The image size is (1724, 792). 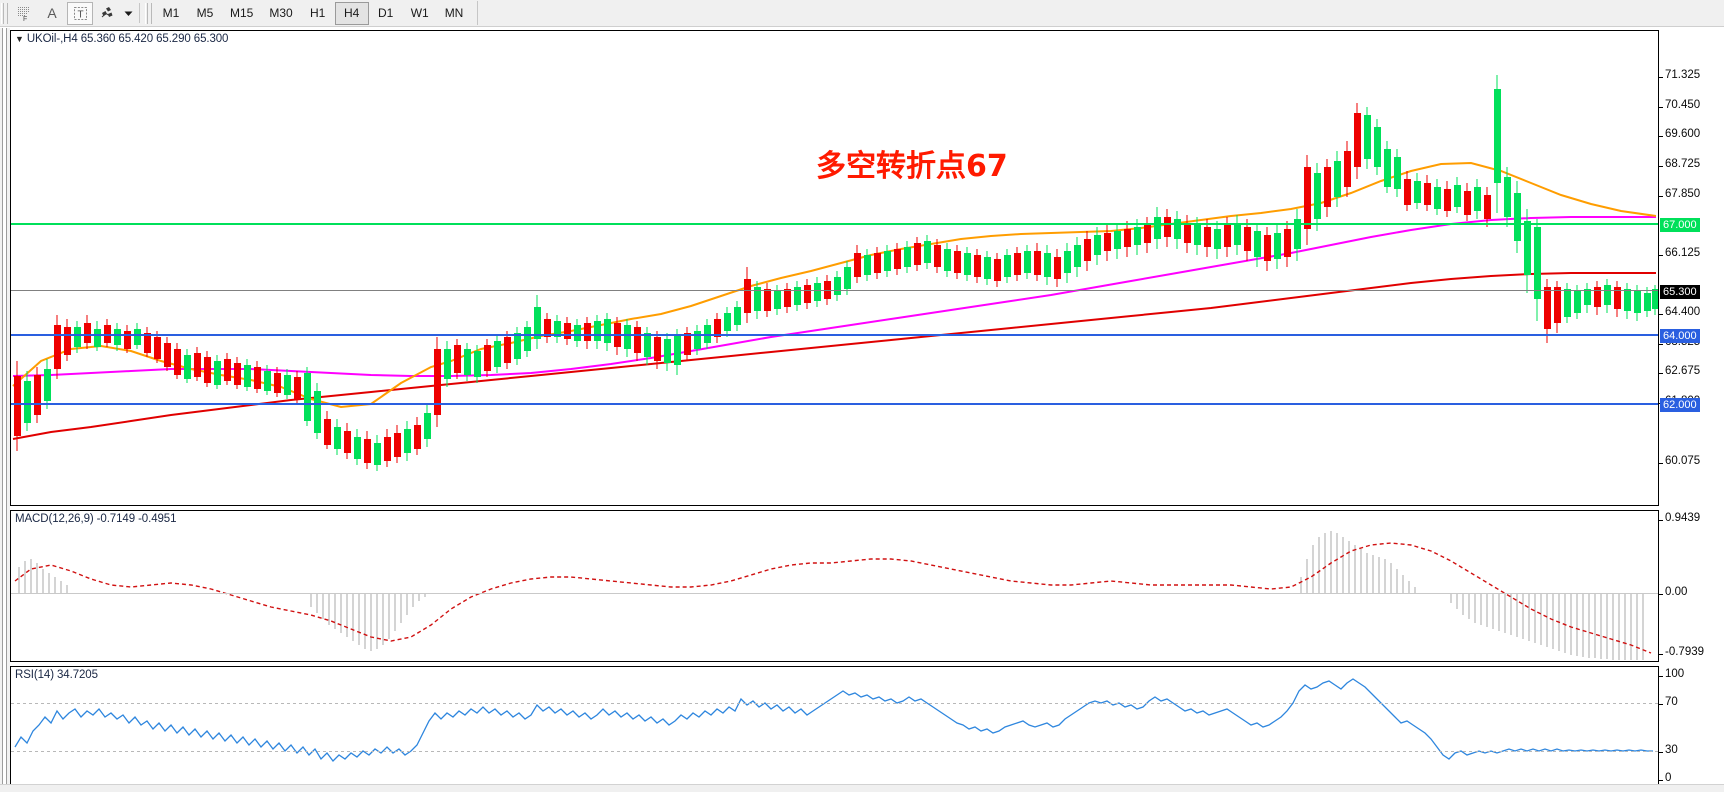 I want to click on svg-text: T, so click(x=80, y=14).